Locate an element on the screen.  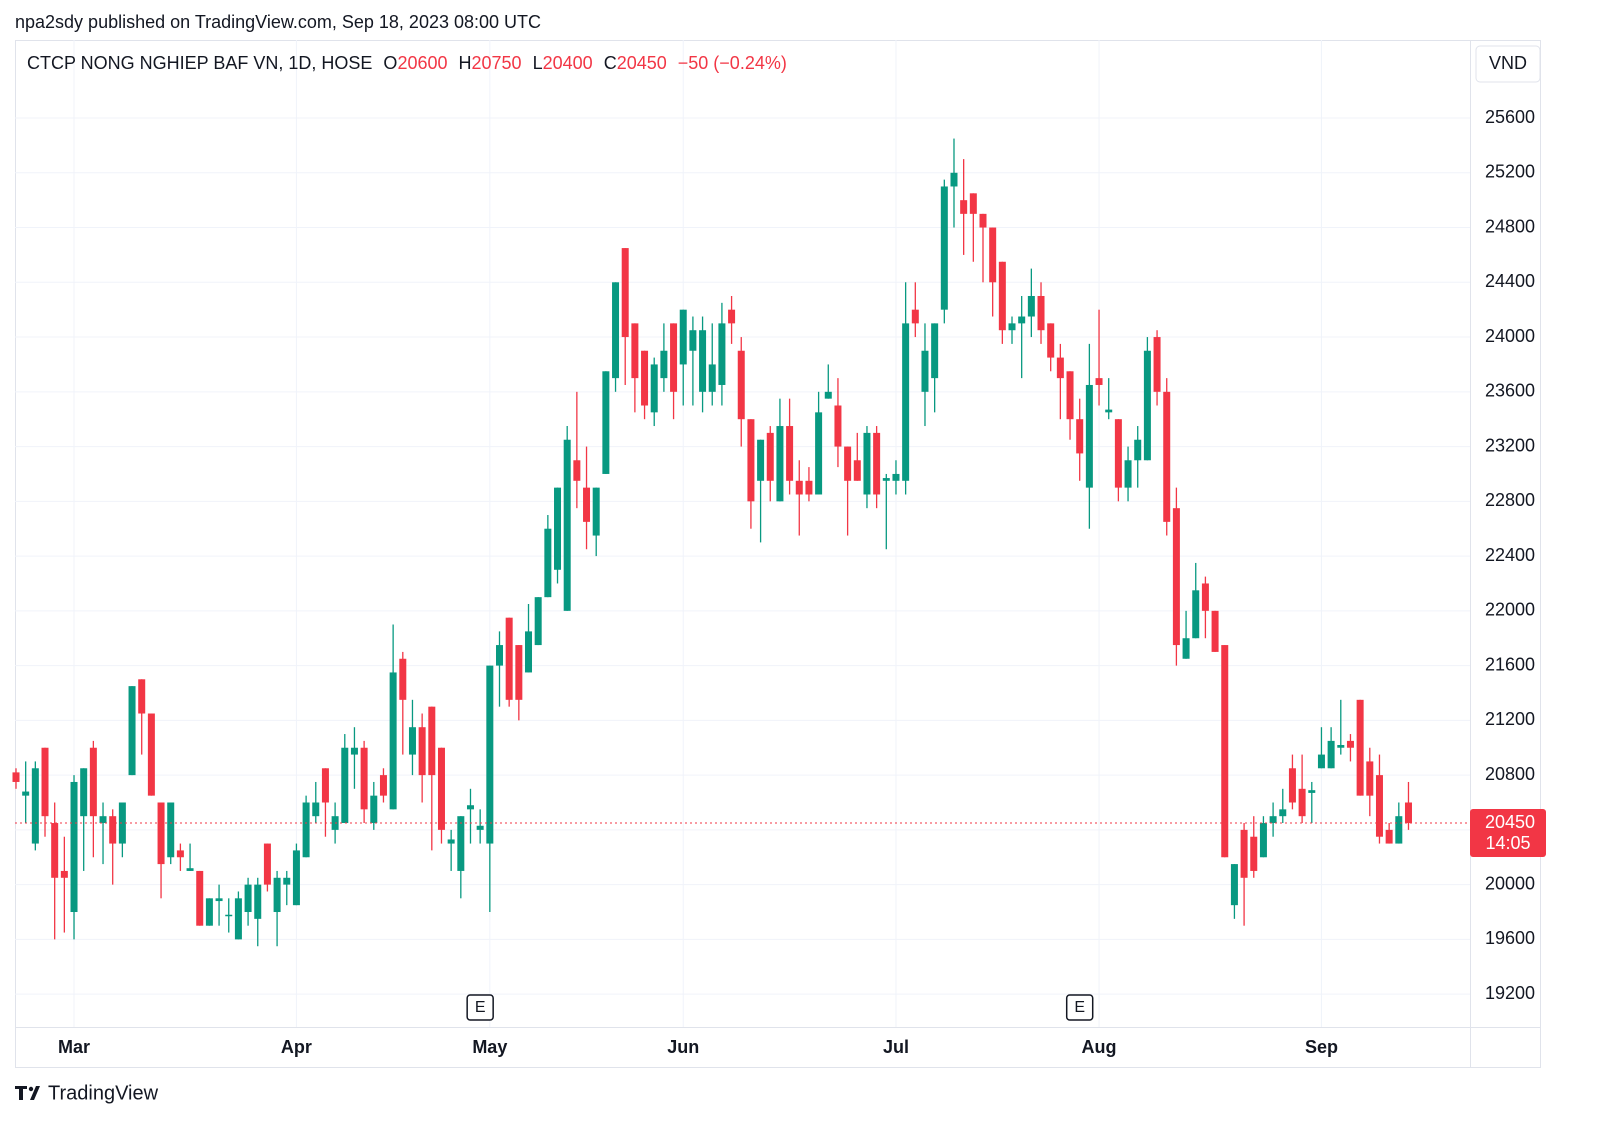
y-tick-label: 20800 is located at coordinates (1510, 774).